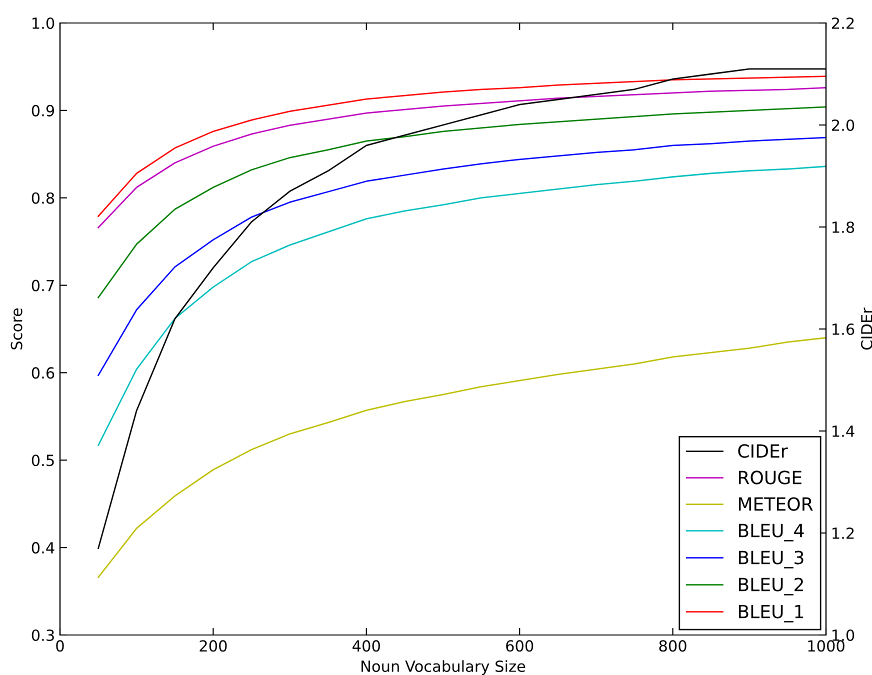 Image resolution: width=872 pixels, height=675 pixels. What do you see at coordinates (826, 646) in the screenshot?
I see `x-tick-label: 1000` at bounding box center [826, 646].